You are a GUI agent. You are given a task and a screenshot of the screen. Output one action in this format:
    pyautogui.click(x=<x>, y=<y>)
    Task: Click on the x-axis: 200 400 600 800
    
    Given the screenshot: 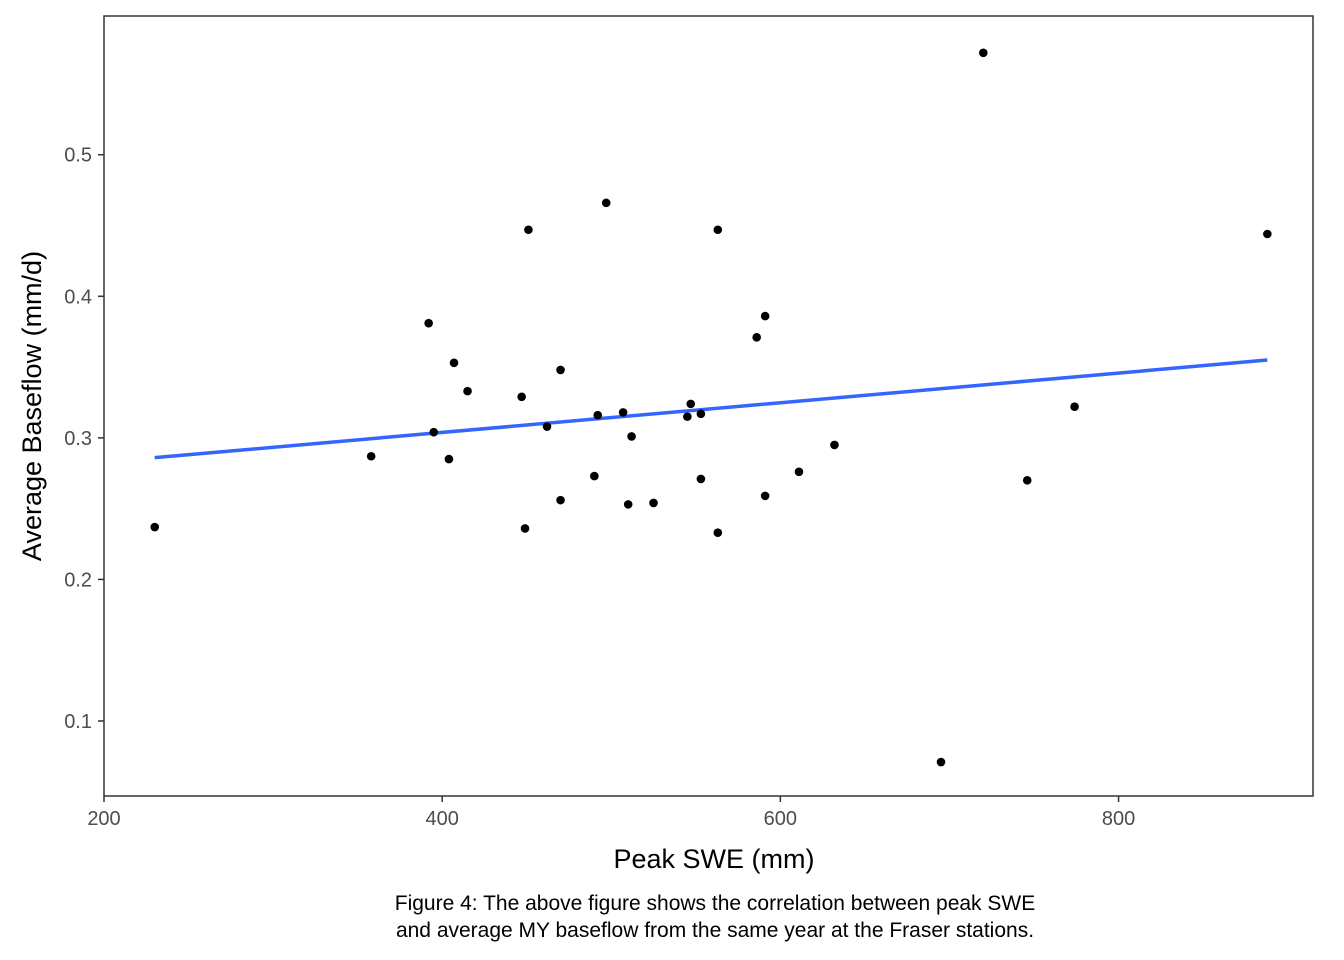 What is the action you would take?
    pyautogui.click(x=611, y=813)
    